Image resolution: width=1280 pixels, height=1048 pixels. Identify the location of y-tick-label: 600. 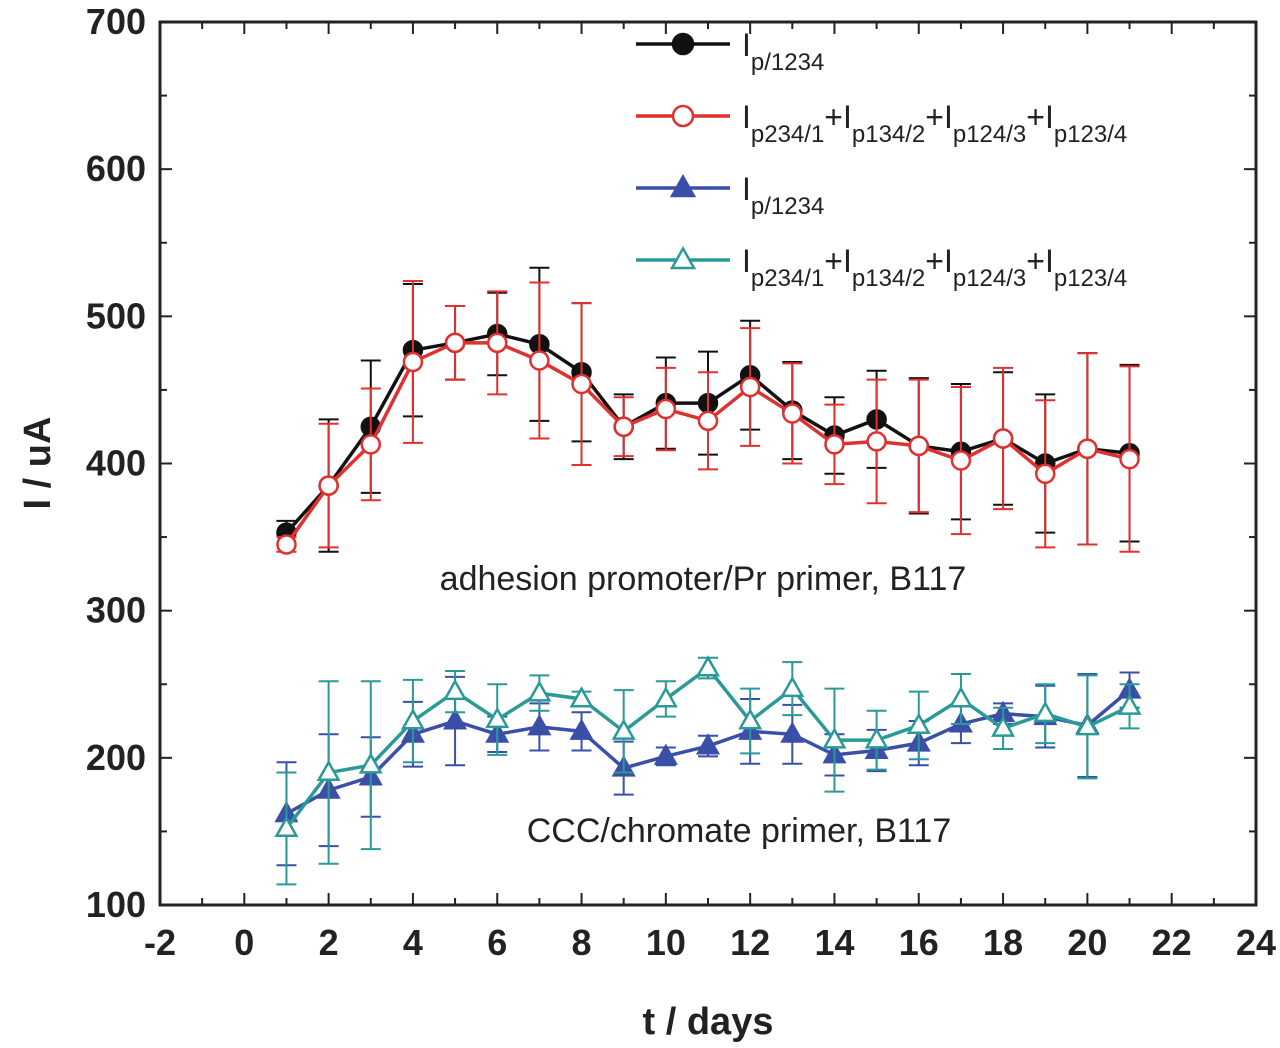
(116, 168).